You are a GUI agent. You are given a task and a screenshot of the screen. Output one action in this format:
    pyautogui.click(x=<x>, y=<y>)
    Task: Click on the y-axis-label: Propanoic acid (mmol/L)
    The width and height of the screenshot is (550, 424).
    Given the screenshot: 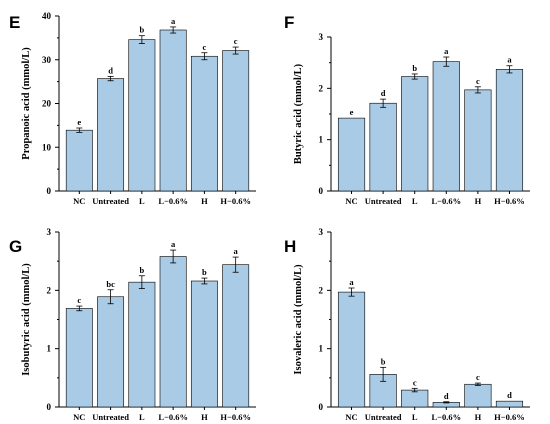 What is the action you would take?
    pyautogui.click(x=26, y=103)
    